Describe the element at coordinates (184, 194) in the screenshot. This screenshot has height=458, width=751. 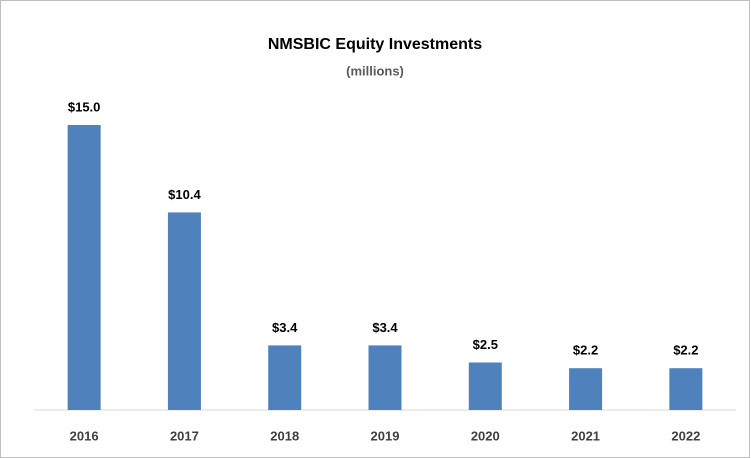
I see `value-label: $10.4` at that location.